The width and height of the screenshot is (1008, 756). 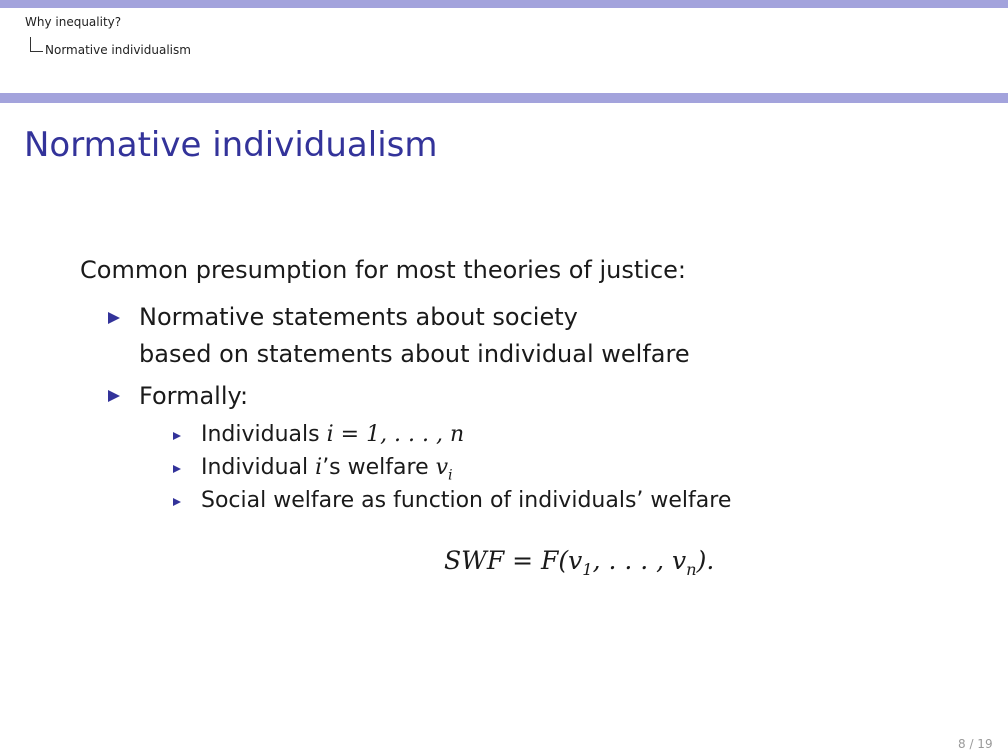 What do you see at coordinates (379, 467) in the screenshot?
I see `sub-bullet-item-2-text-b: ’s welfare` at bounding box center [379, 467].